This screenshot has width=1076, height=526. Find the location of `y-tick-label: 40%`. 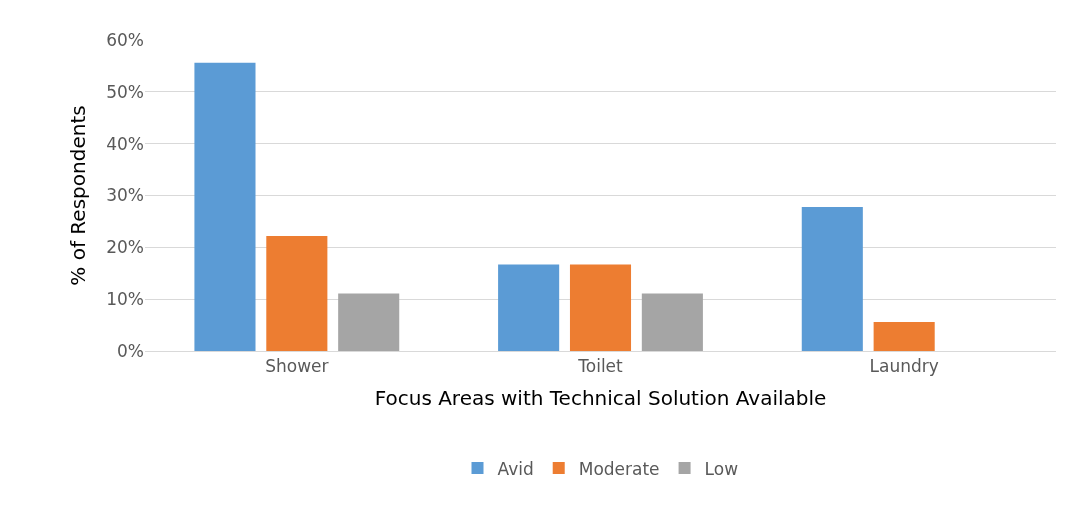

y-tick-label: 40% is located at coordinates (125, 143).